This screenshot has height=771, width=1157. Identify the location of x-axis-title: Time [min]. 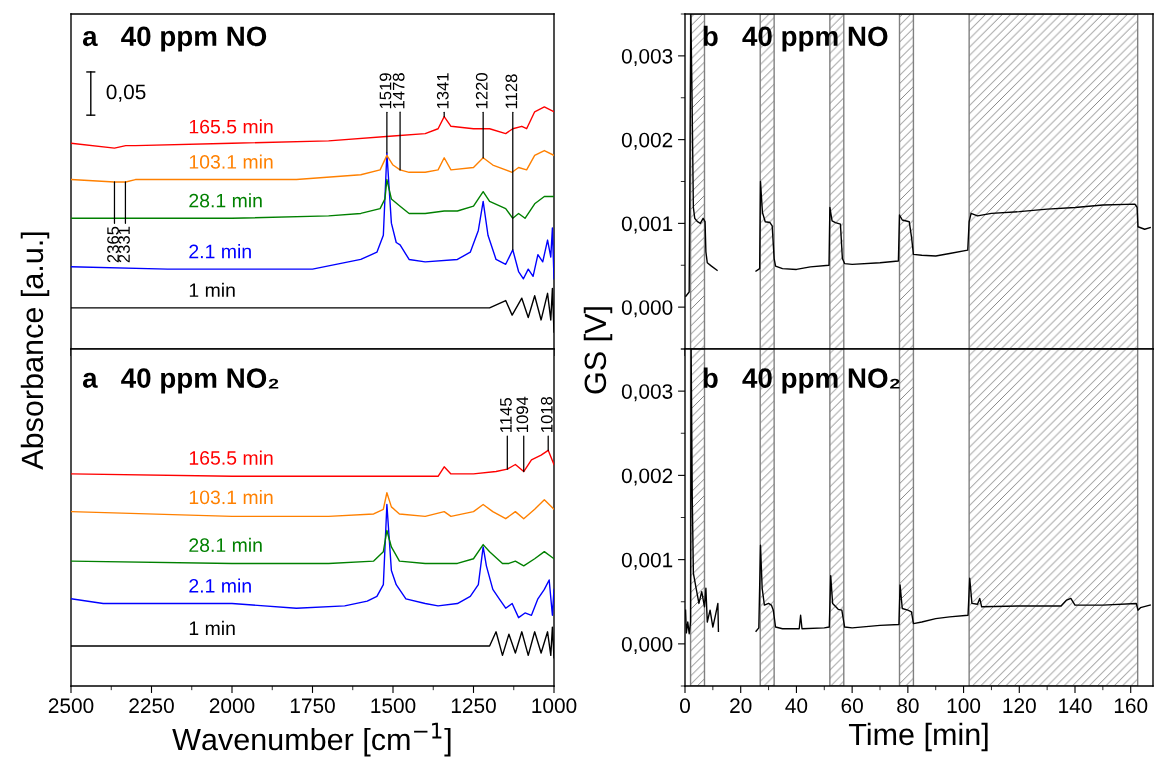
(918, 737).